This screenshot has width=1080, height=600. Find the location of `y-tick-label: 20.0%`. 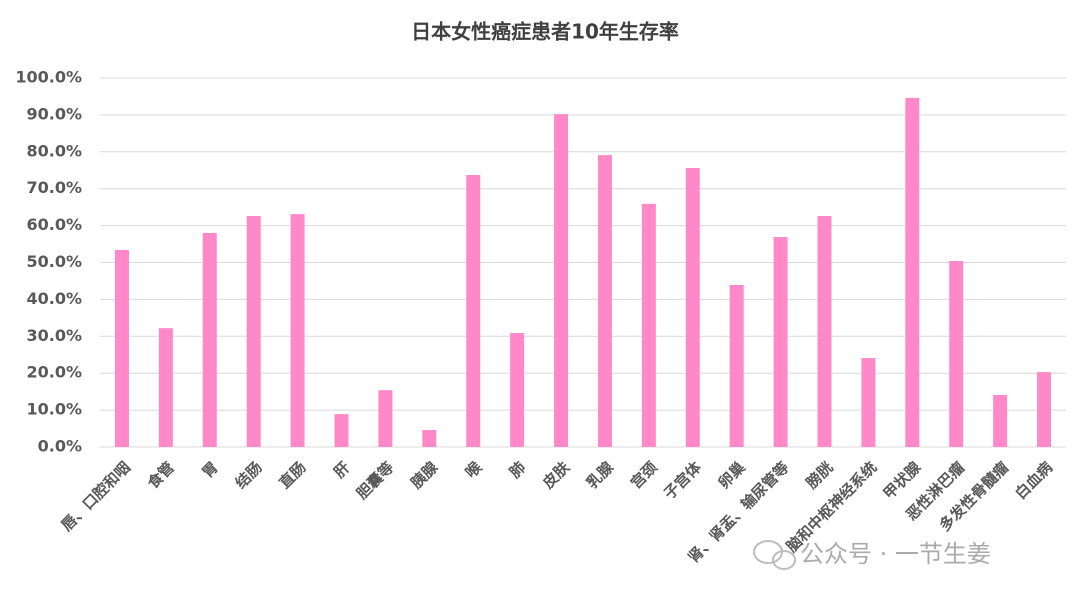

y-tick-label: 20.0% is located at coordinates (54, 372).